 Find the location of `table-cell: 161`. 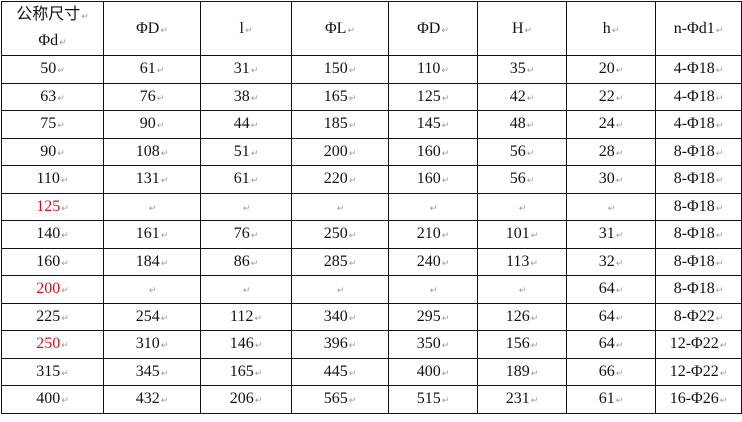

table-cell: 161 is located at coordinates (152, 234).